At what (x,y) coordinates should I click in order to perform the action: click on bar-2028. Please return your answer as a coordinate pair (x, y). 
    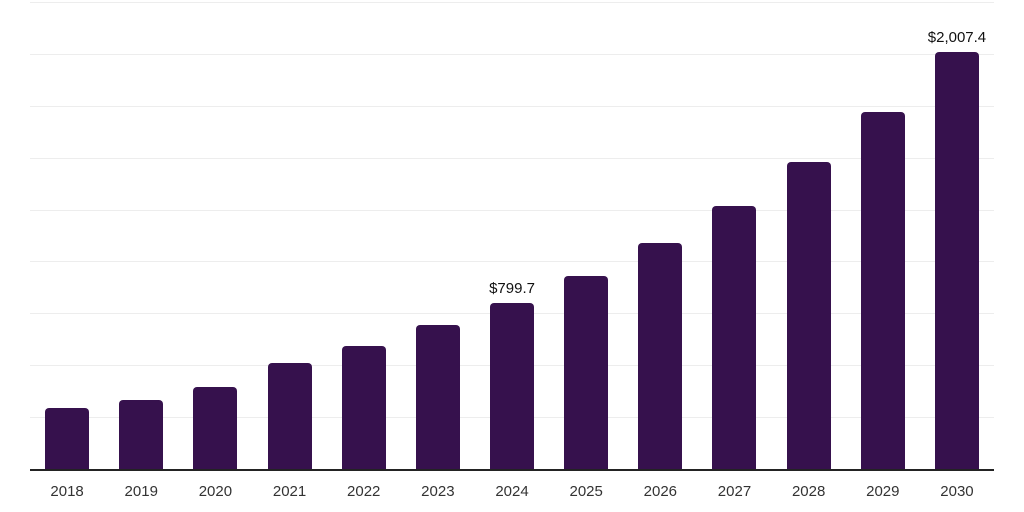
    Looking at the image, I should click on (808, 315).